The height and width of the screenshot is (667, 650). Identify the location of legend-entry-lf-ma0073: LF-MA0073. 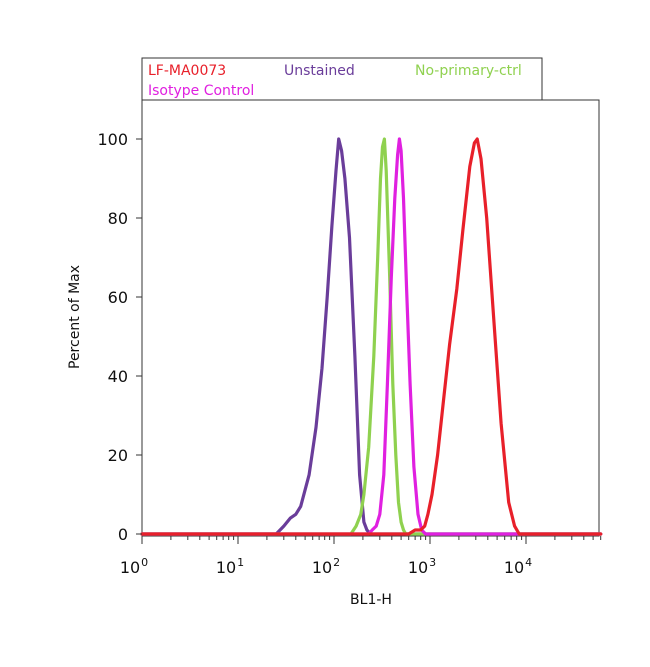
(187, 71).